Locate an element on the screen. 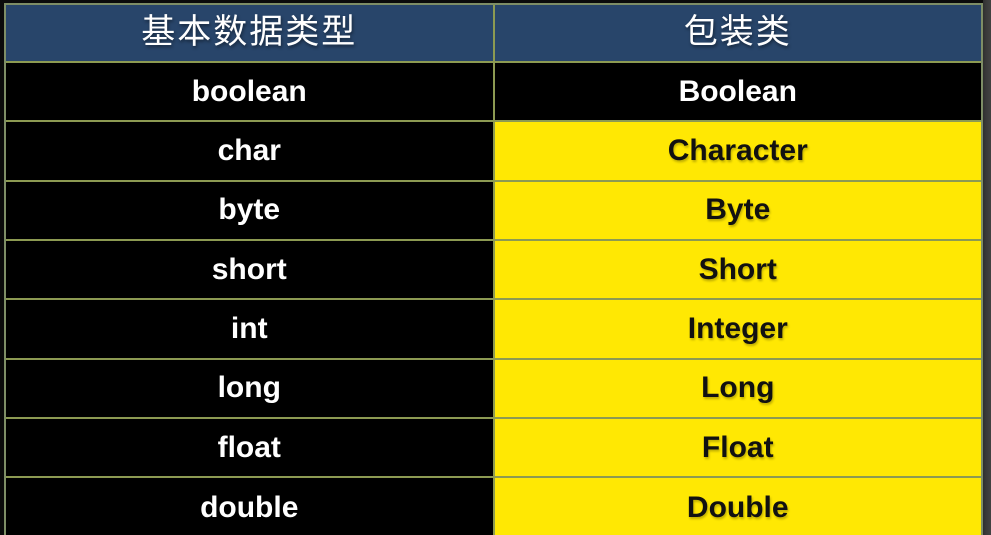 The width and height of the screenshot is (991, 535). column-header-primitive-types: 基本数据类型 is located at coordinates (250, 33).